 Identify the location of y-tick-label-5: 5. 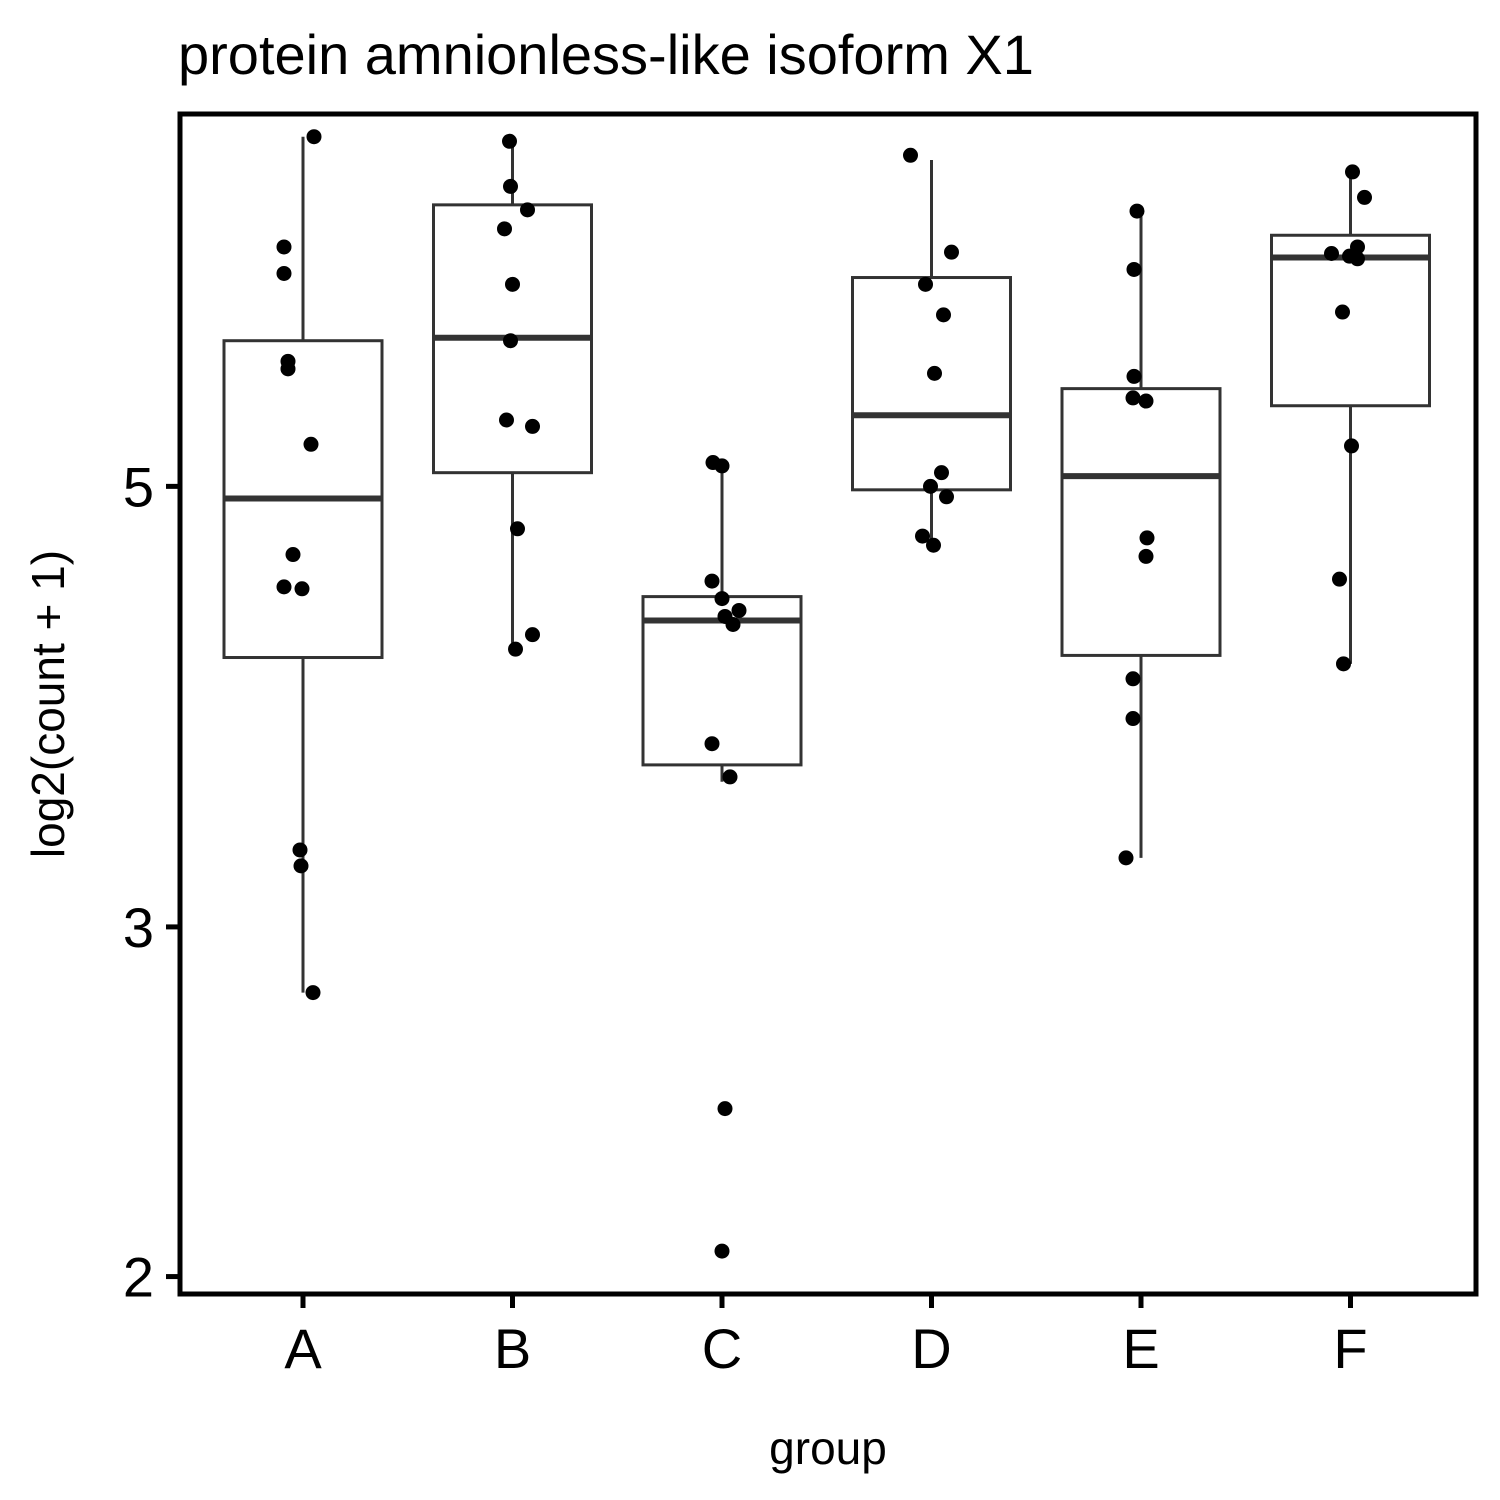
(138, 486).